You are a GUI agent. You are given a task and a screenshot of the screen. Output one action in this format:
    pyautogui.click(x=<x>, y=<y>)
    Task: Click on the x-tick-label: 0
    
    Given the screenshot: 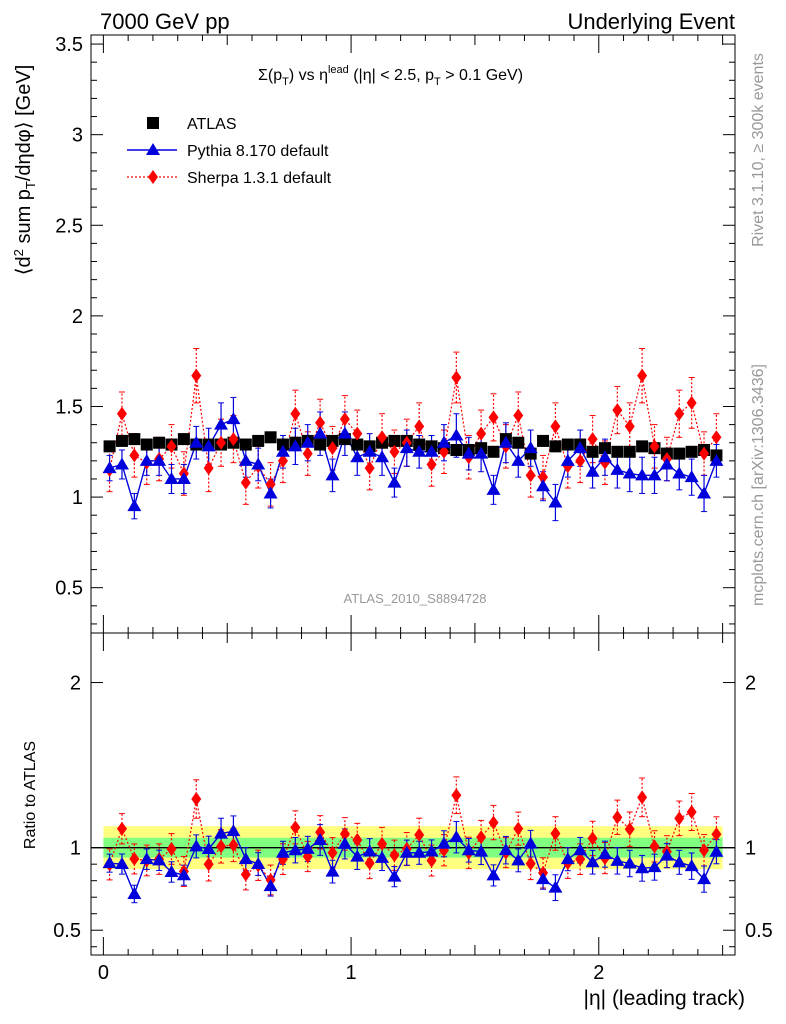 What is the action you would take?
    pyautogui.click(x=103, y=973)
    